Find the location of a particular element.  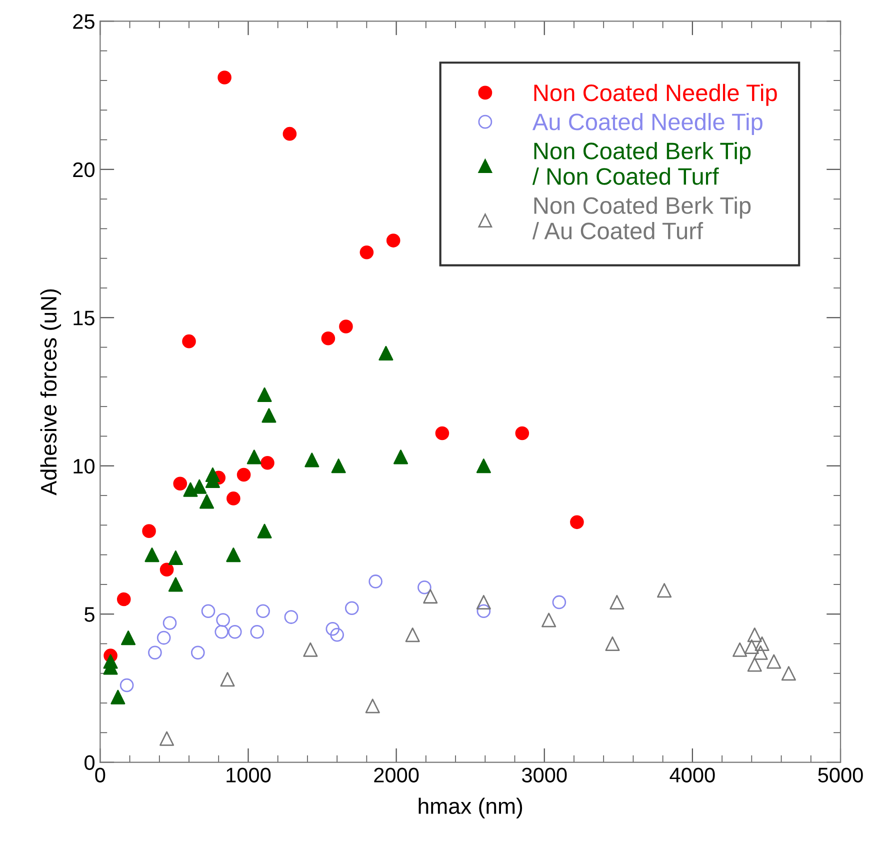

y-tick-label: 10 is located at coordinates (84, 466).